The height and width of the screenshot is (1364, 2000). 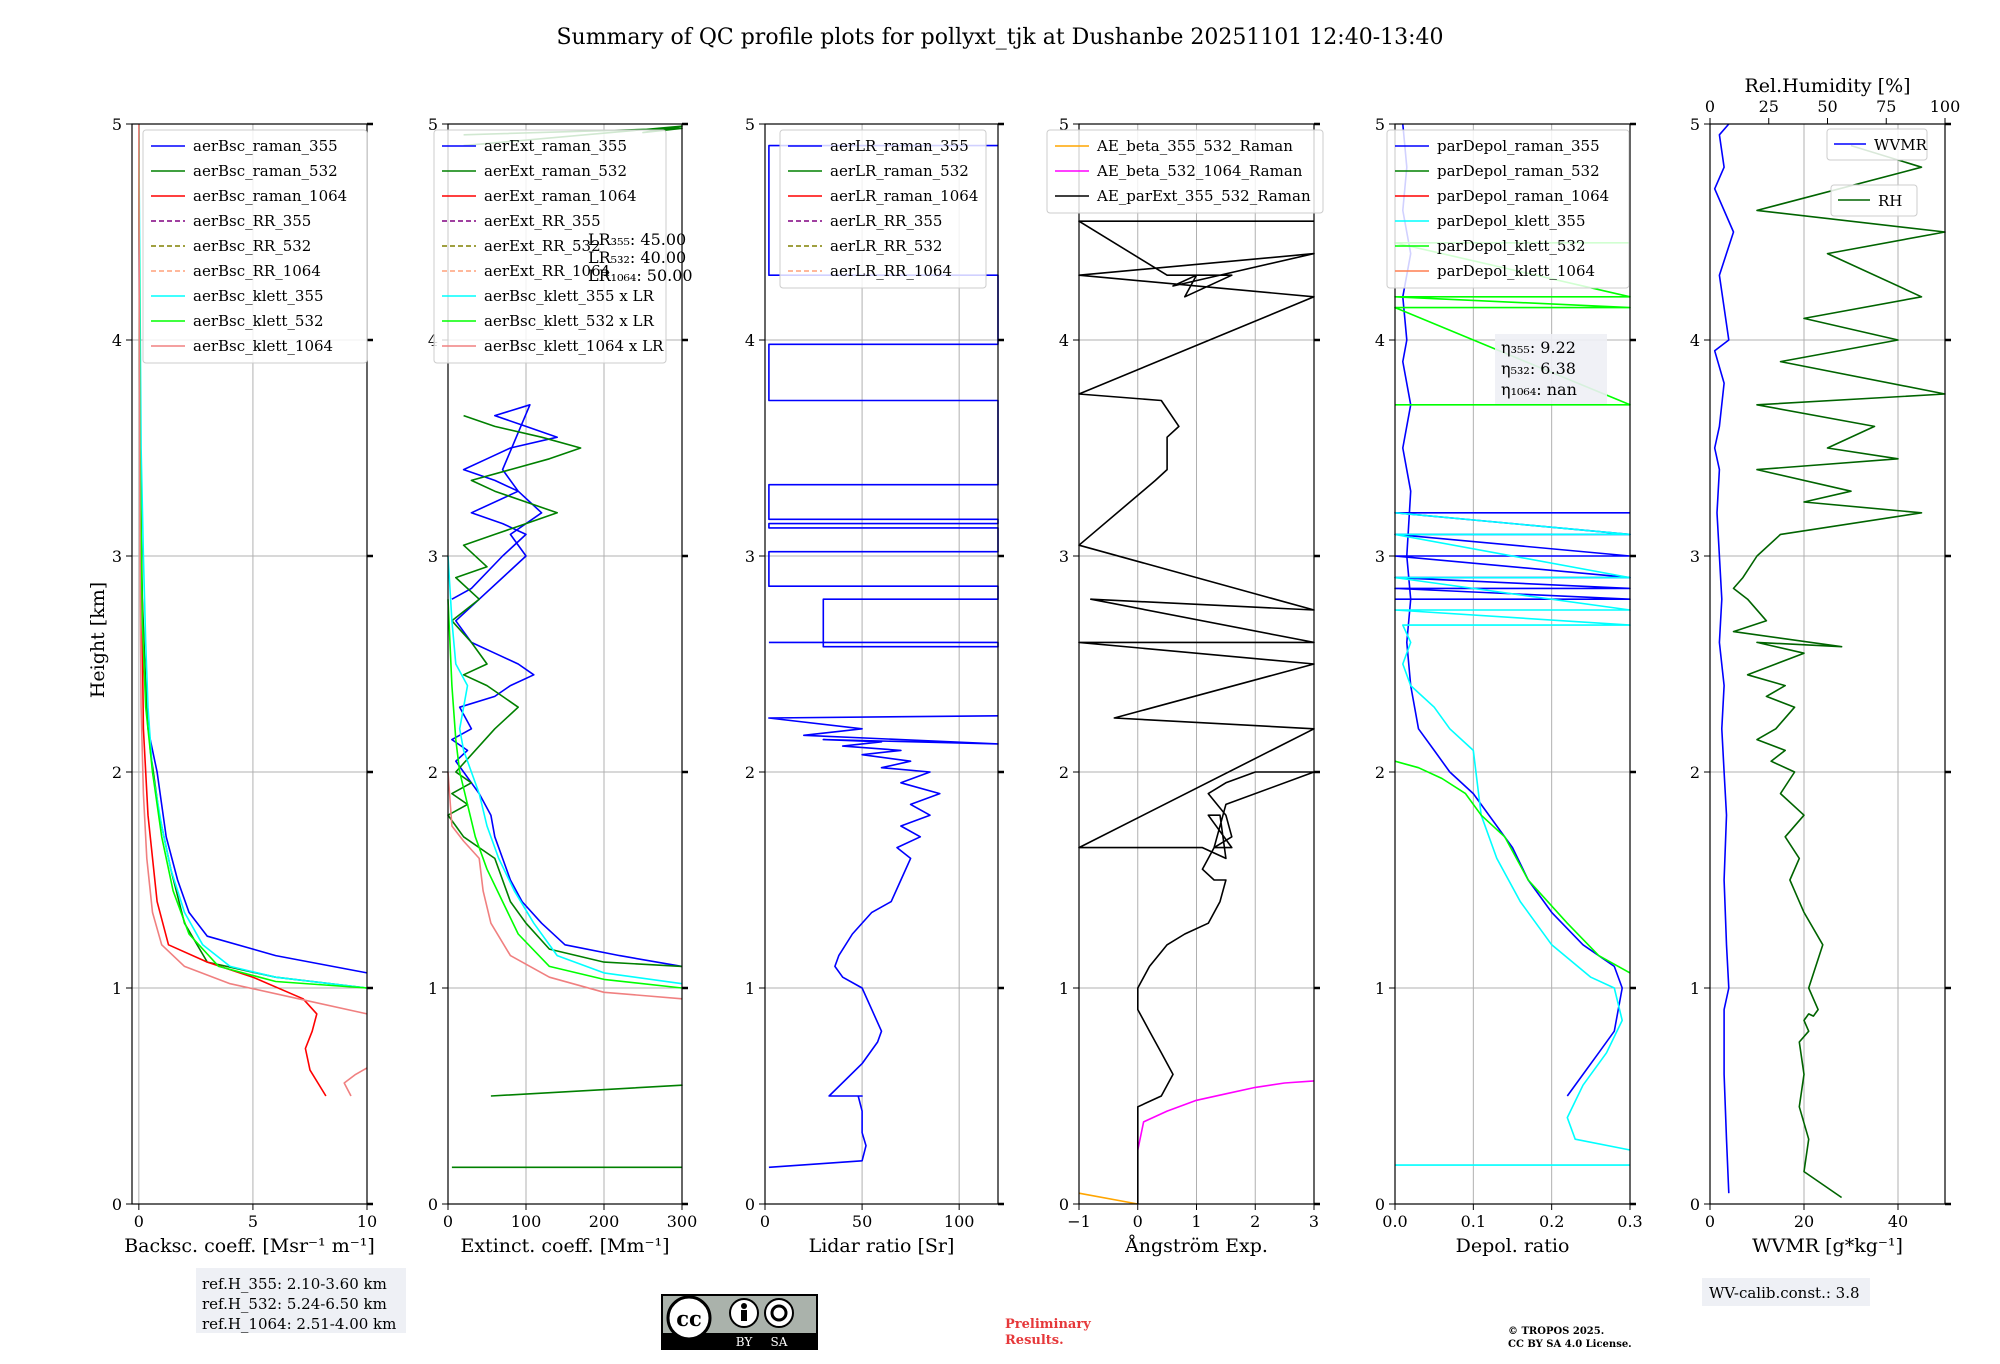 What do you see at coordinates (1551, 1221) in the screenshot?
I see `x-tick-label: 0.2` at bounding box center [1551, 1221].